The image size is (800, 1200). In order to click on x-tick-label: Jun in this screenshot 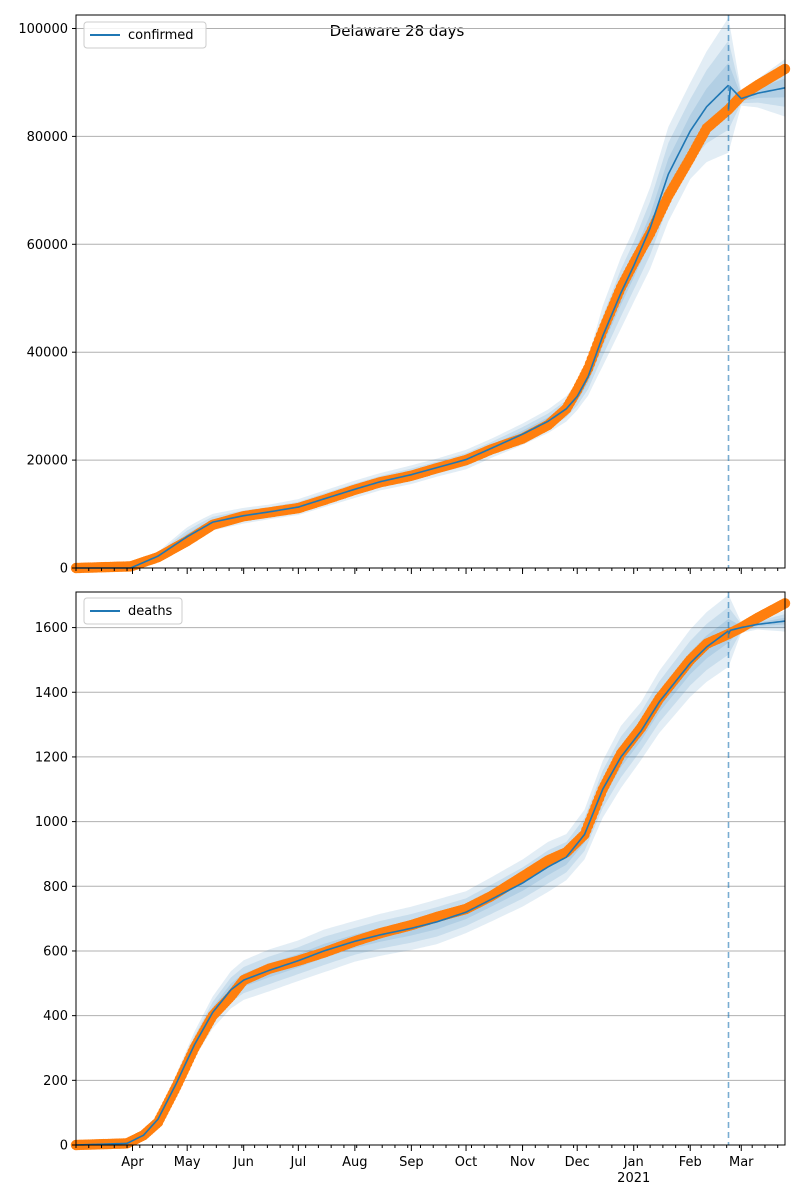, I will do `click(243, 1162)`.